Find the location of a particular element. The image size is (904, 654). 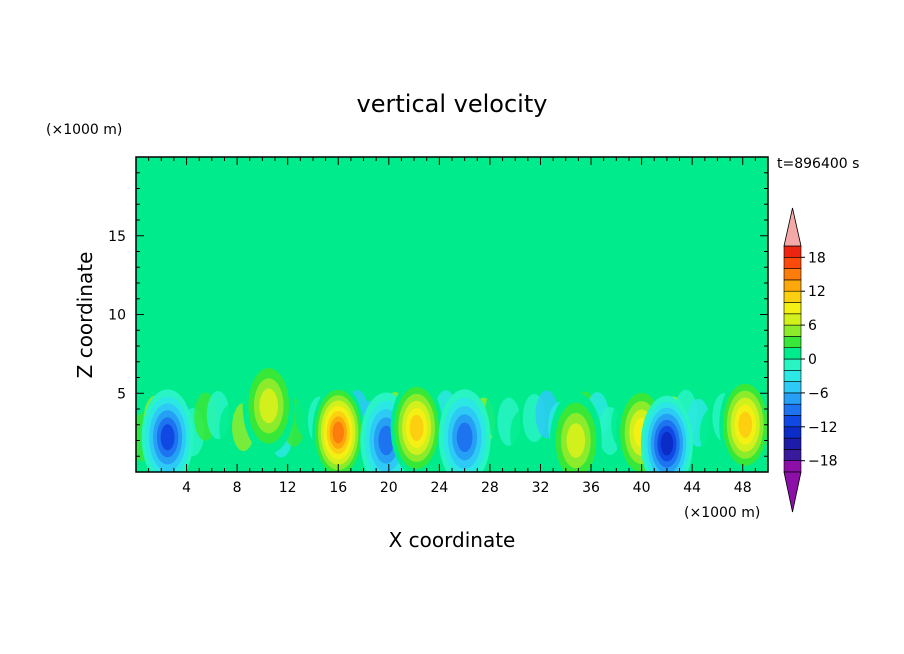

x-tick-label: 8 is located at coordinates (237, 488).